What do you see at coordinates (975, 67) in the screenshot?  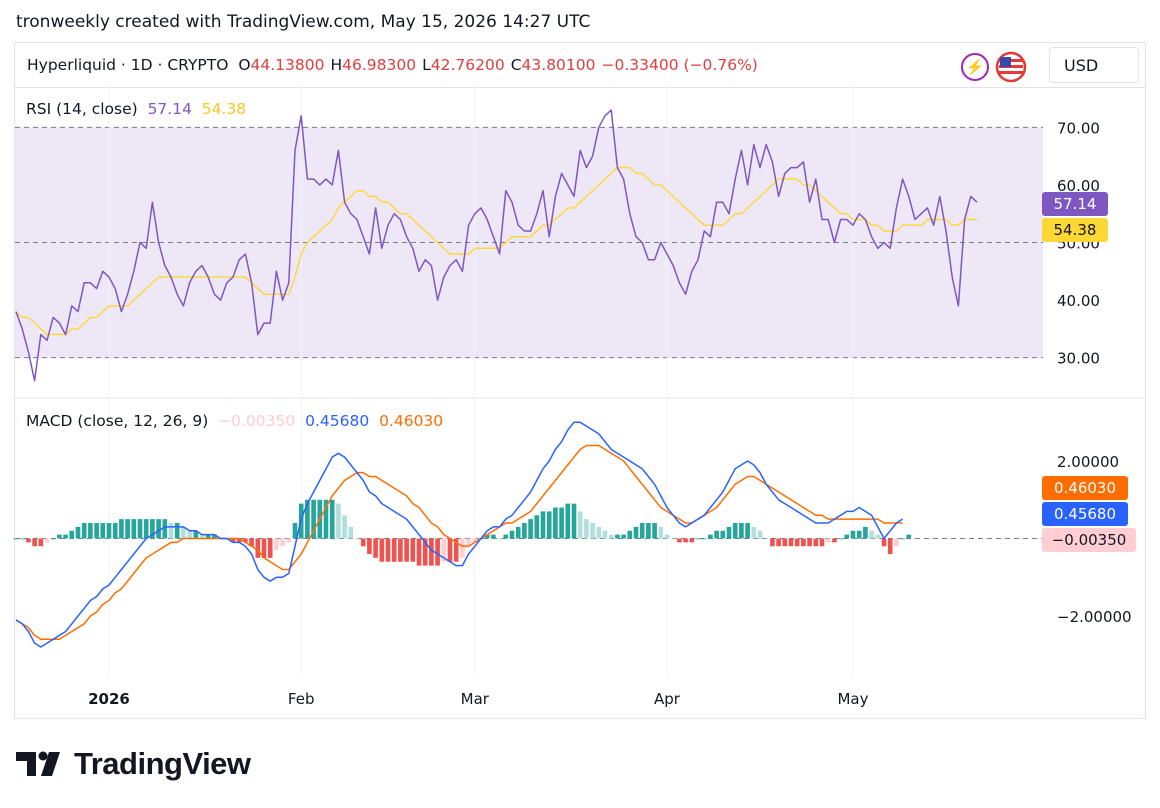 I see `lightning-icon: ⚡` at bounding box center [975, 67].